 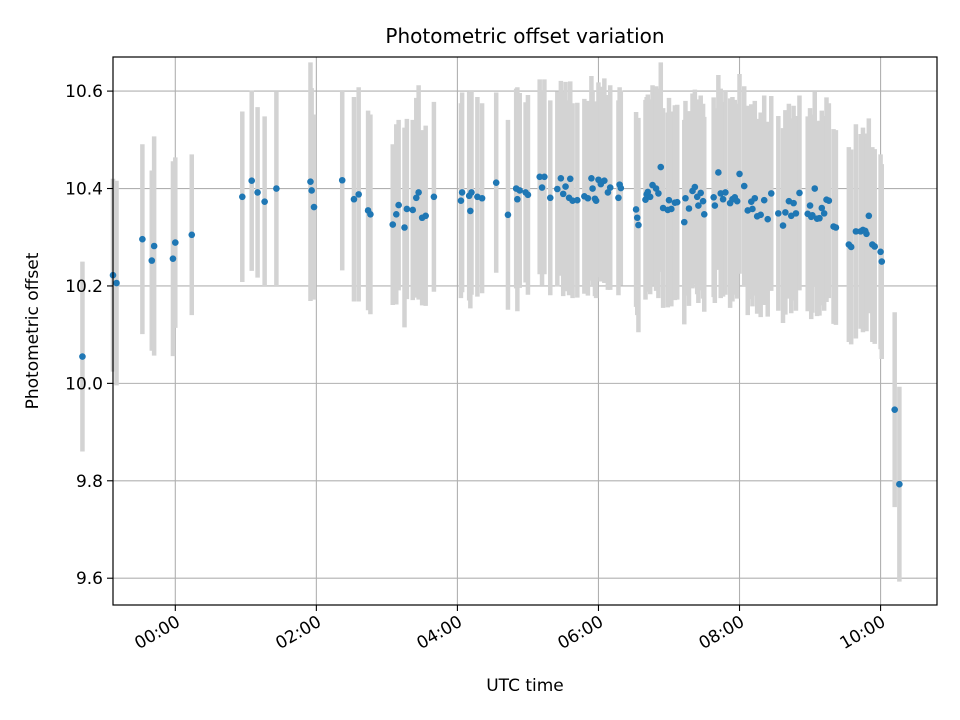 I want to click on y-tick-label: 9.8, so click(x=89, y=482).